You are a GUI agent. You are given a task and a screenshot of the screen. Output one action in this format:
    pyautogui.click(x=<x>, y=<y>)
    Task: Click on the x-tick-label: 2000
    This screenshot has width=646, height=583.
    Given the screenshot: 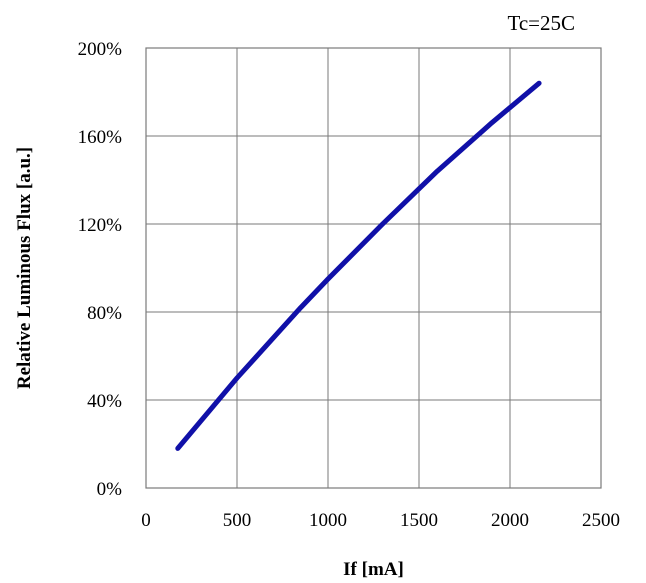 What is the action you would take?
    pyautogui.click(x=510, y=520)
    